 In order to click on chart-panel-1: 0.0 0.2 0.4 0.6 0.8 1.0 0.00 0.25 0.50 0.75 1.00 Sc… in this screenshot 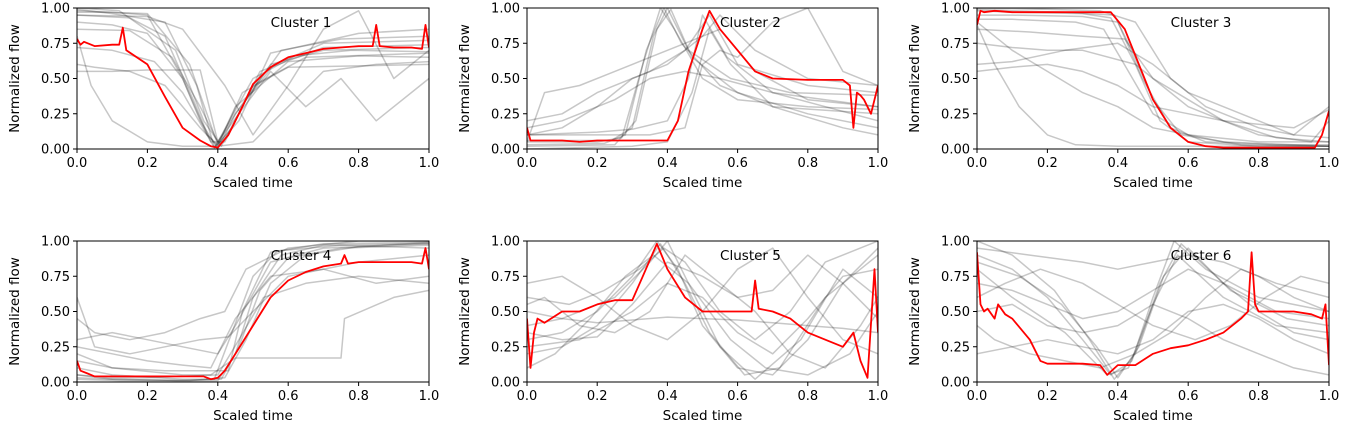, I will do `click(223, 97)`.